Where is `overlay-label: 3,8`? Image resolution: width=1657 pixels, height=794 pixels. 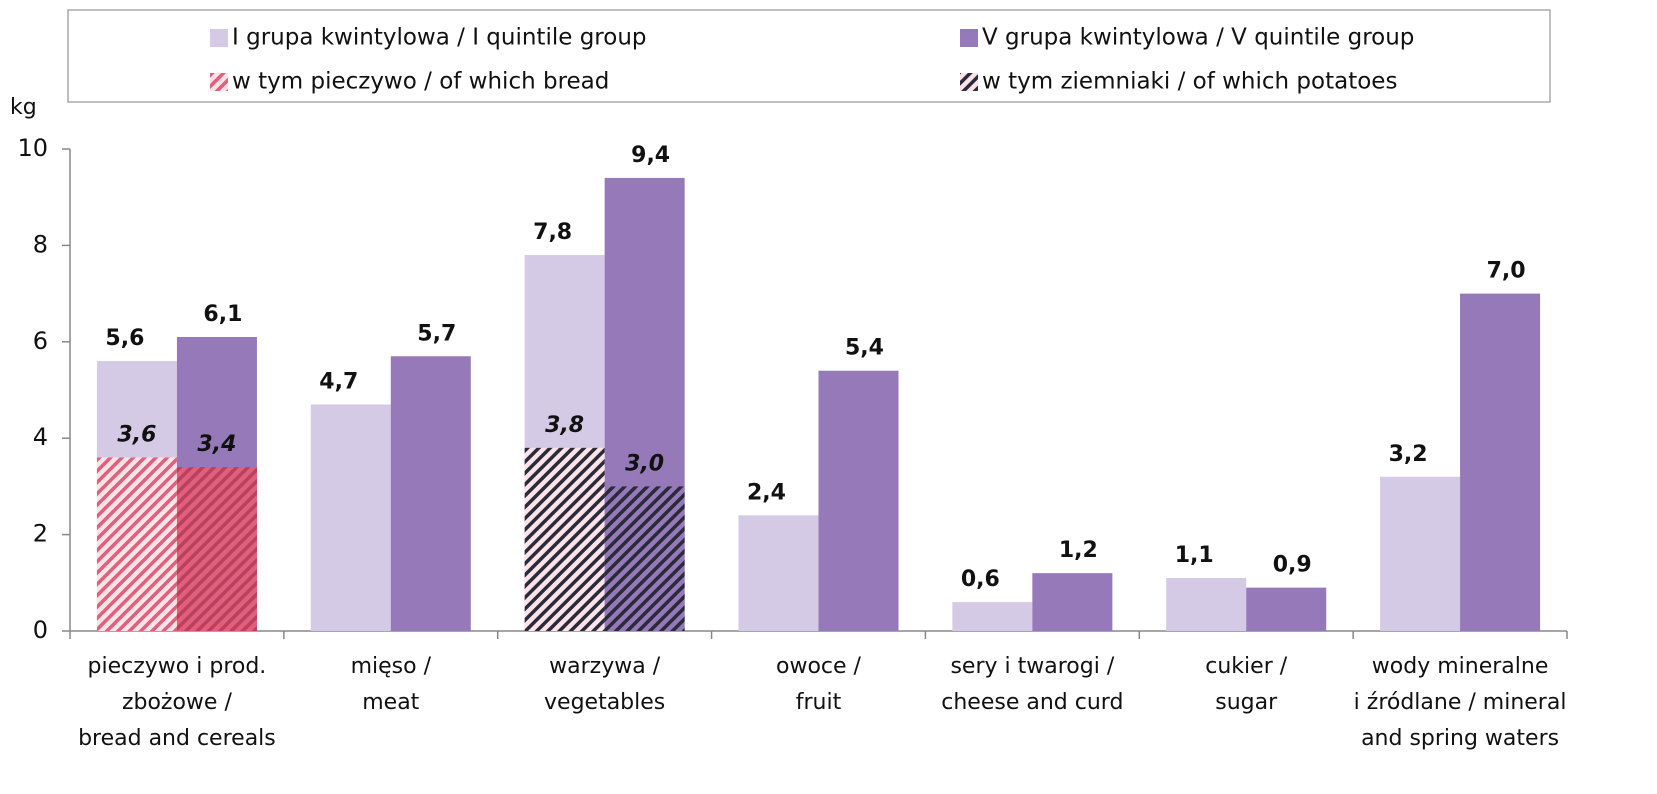 overlay-label: 3,8 is located at coordinates (564, 425).